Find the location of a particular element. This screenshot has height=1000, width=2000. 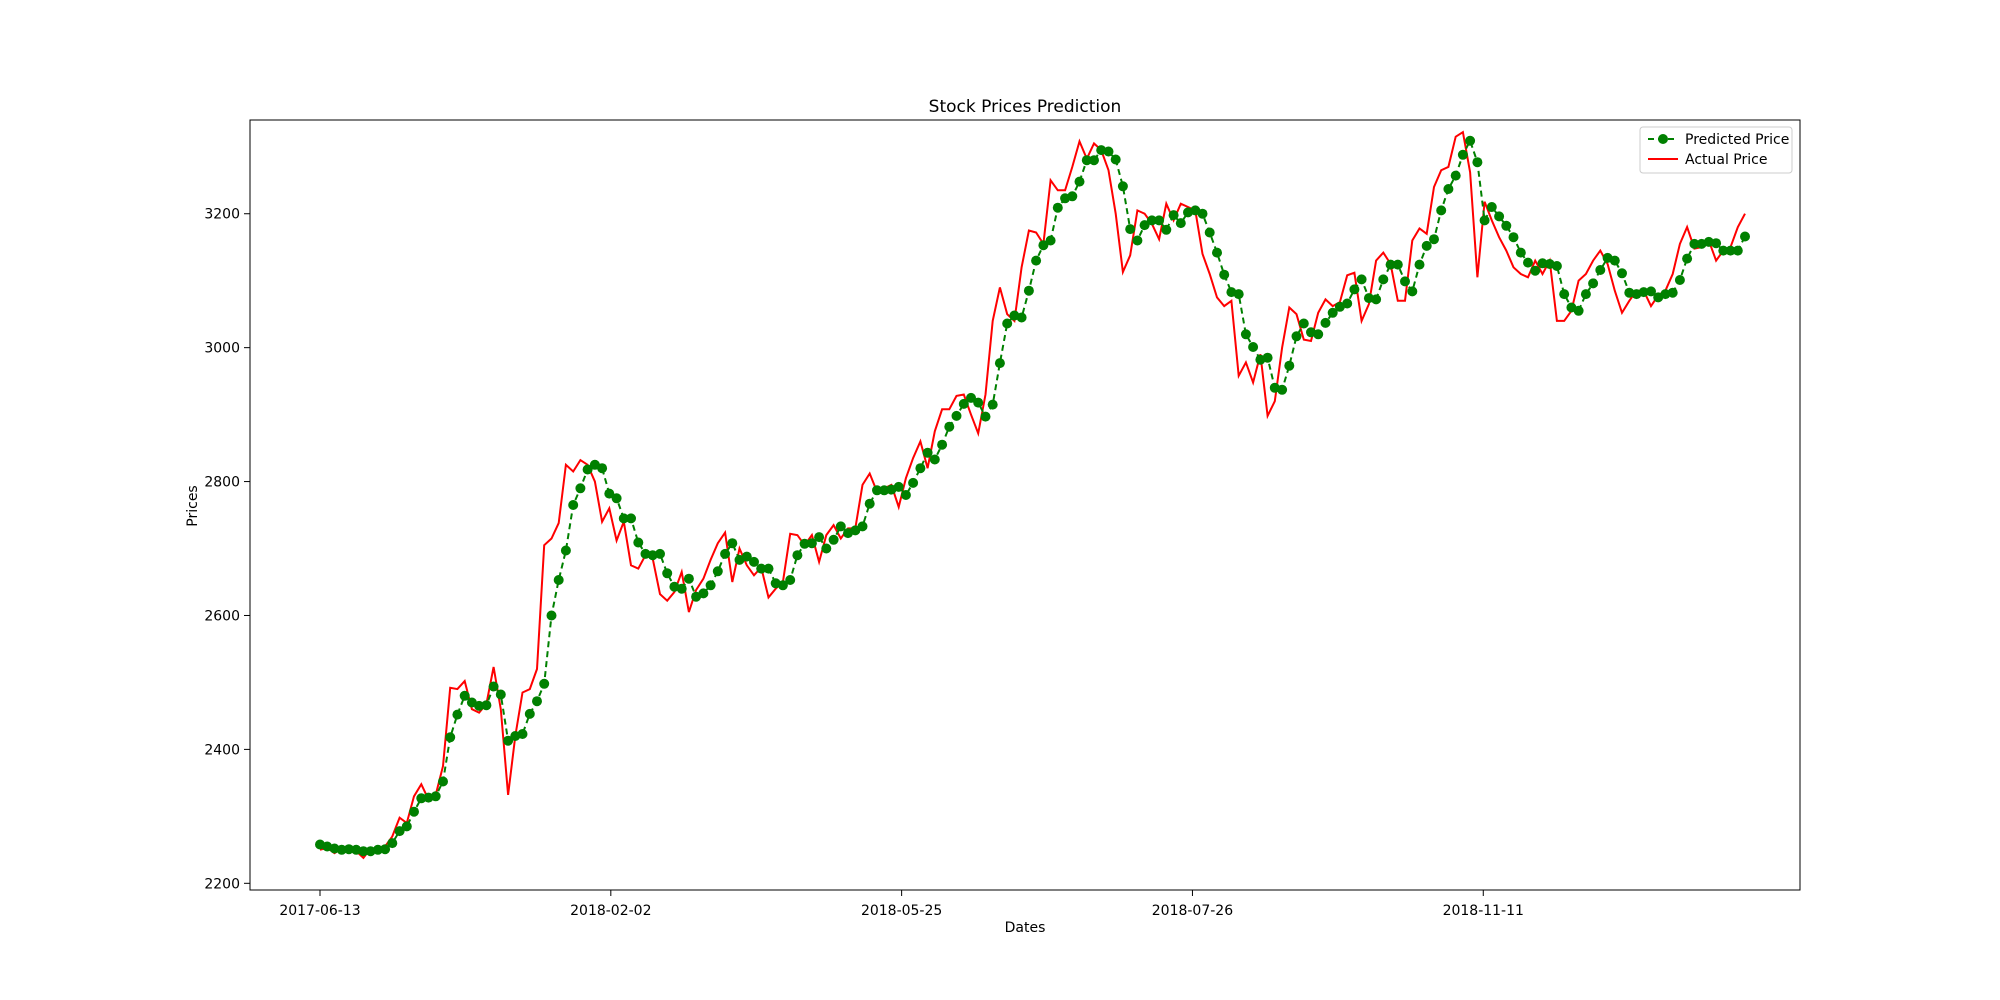

y-axis-label: Prices is located at coordinates (193, 505).